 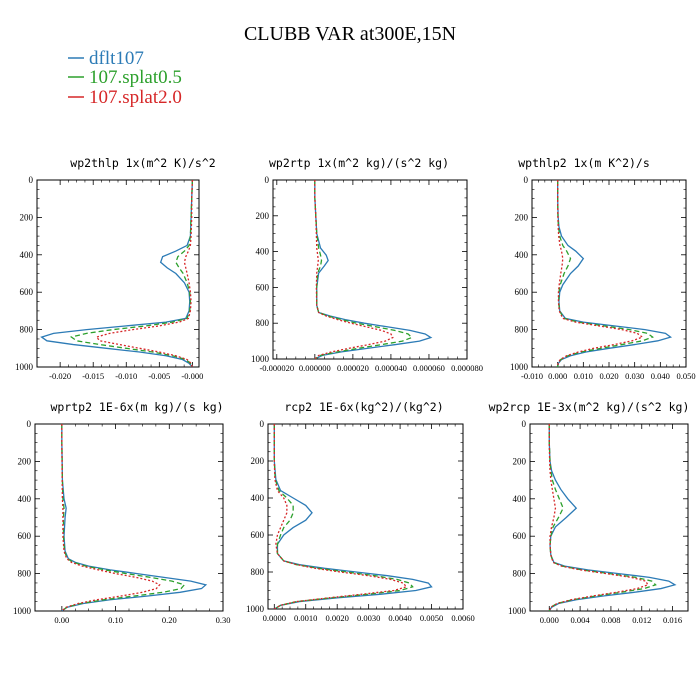 I want to click on x-tick-label: 0.000040, so click(x=391, y=368).